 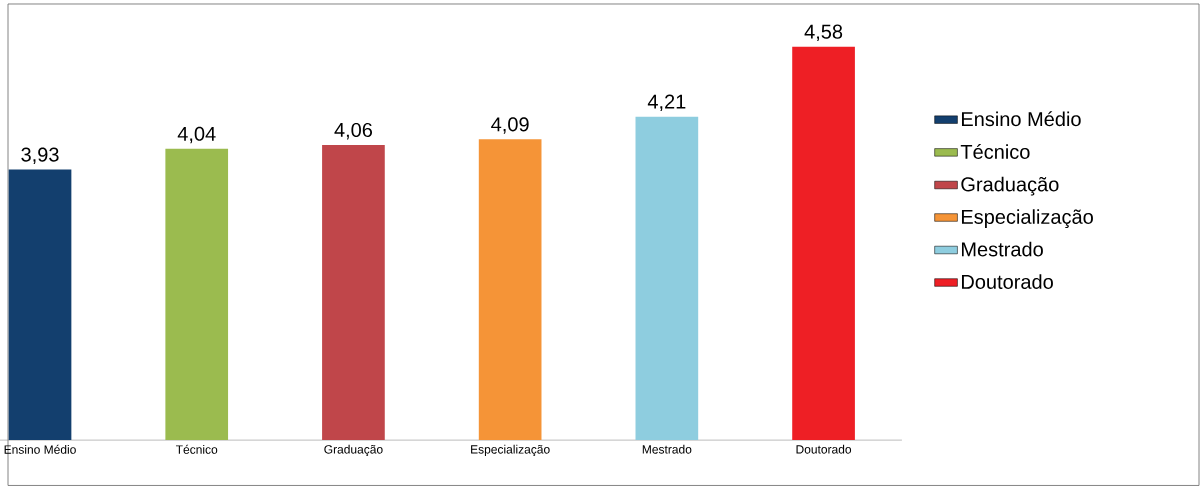 What do you see at coordinates (667, 449) in the screenshot?
I see `x-tick-label: Mestrado` at bounding box center [667, 449].